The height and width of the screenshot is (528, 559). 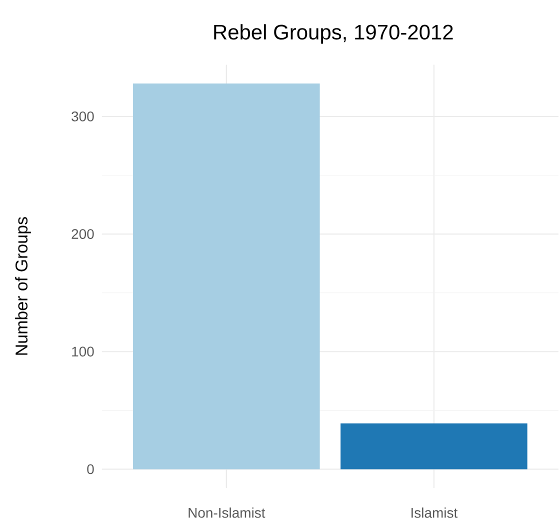 I want to click on y-tick-label: 300, so click(x=83, y=116).